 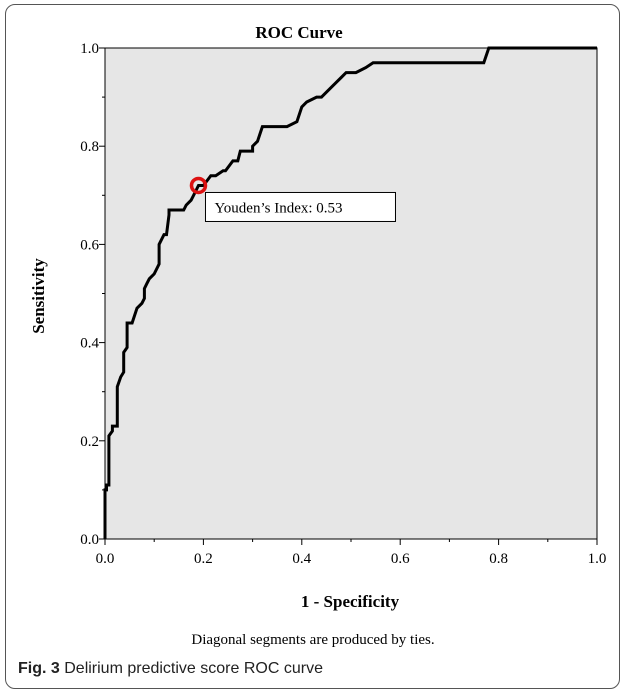 I want to click on y-tick-label: 0.4, so click(x=89, y=344).